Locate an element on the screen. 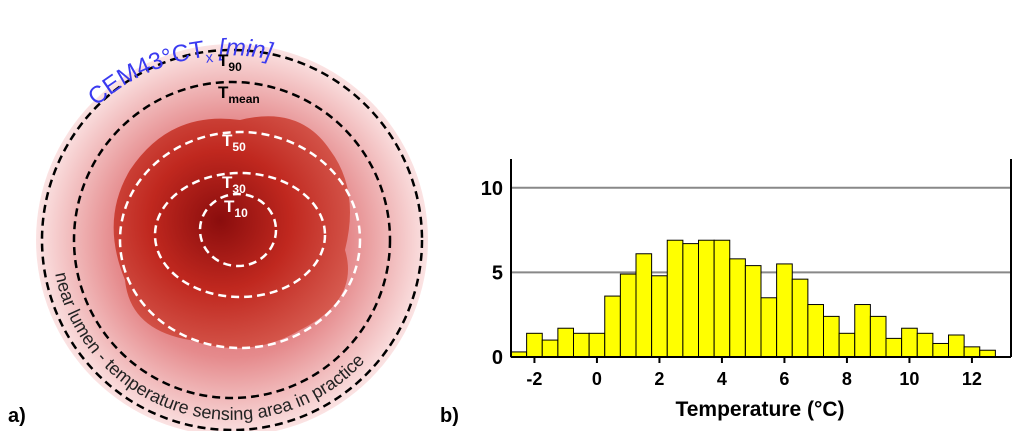  x-tick-label: 0 is located at coordinates (597, 379).